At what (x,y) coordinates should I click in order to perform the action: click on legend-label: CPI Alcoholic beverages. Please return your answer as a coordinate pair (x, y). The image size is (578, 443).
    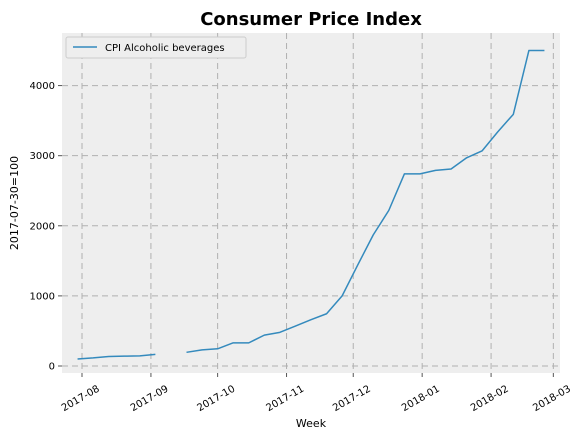
    Looking at the image, I should click on (165, 48).